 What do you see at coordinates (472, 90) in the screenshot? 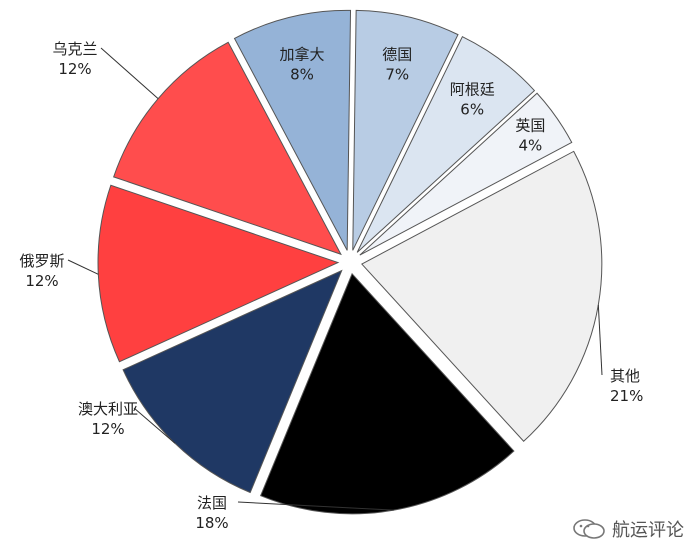
I see `slice-label-3: 阿根廷` at bounding box center [472, 90].